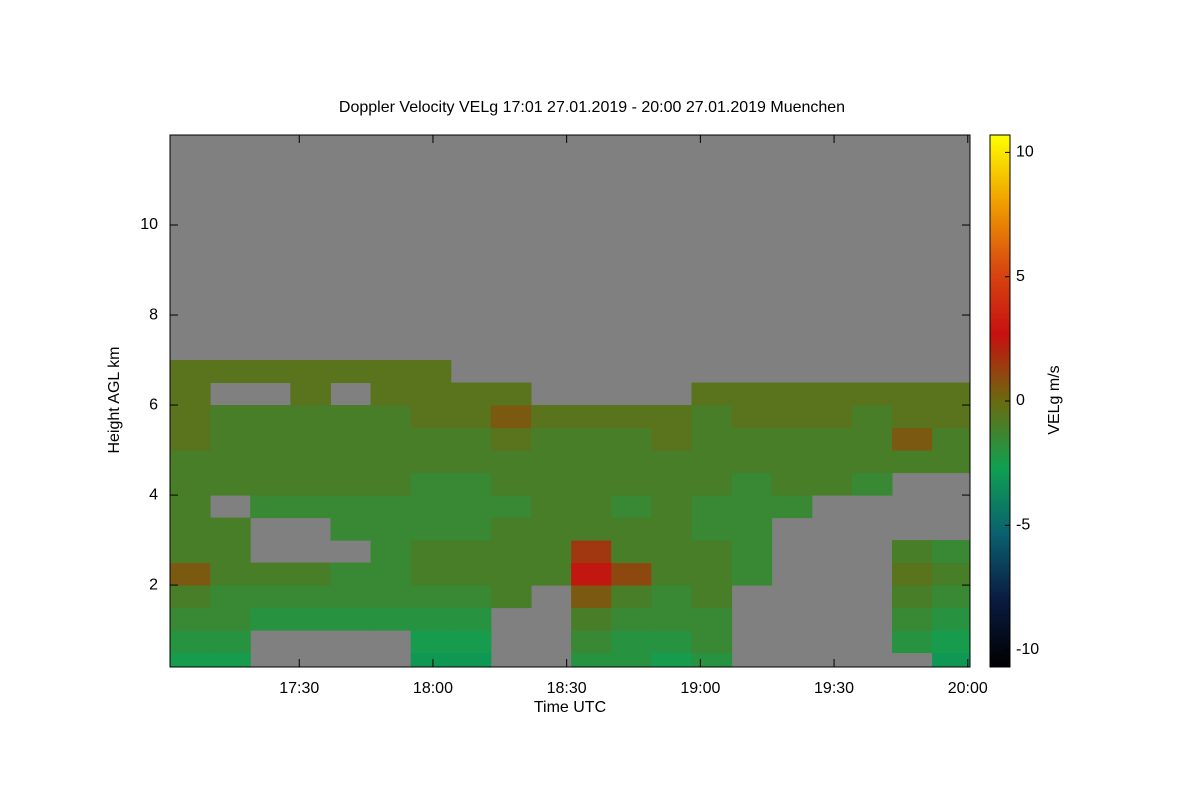 This screenshot has width=1200, height=800. Describe the element at coordinates (299, 688) in the screenshot. I see `x-tick-label: 17:30` at that location.